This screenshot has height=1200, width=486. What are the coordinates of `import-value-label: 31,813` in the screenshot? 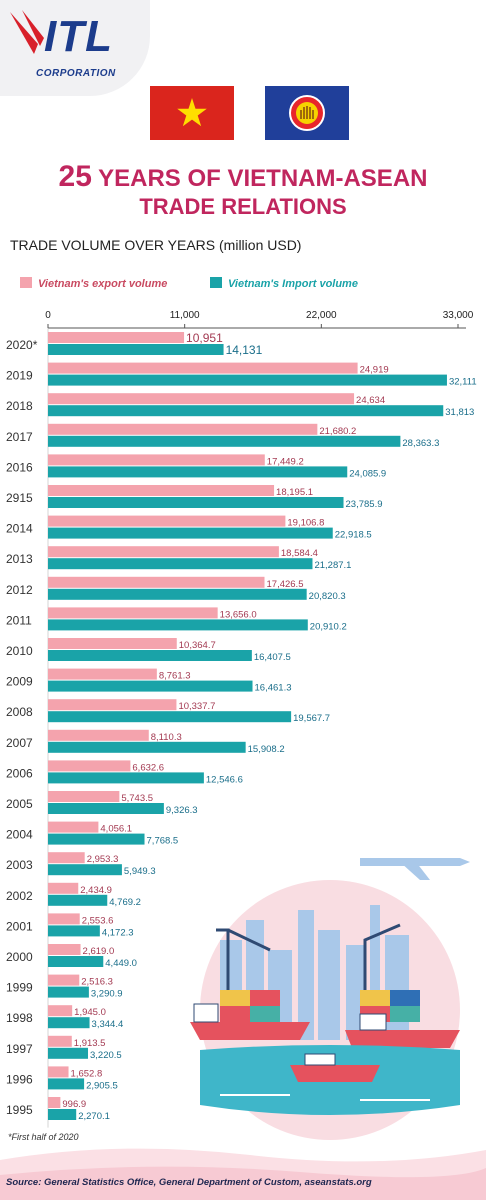 It's located at (459, 412).